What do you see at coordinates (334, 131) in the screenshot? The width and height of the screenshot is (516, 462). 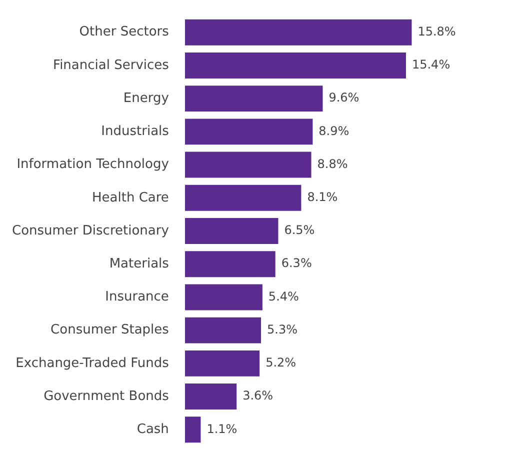 I see `data-label: 8.9%` at bounding box center [334, 131].